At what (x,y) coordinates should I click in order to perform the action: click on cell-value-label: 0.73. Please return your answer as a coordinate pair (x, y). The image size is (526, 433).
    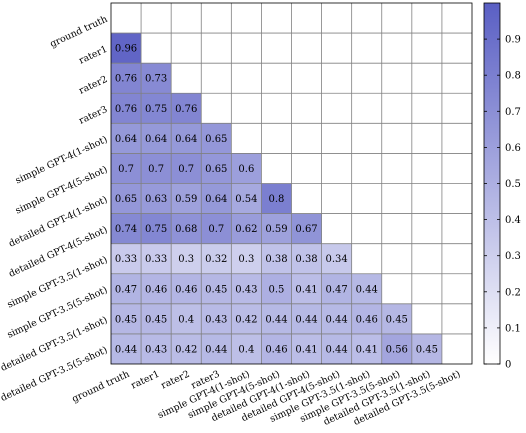
    Looking at the image, I should click on (156, 79).